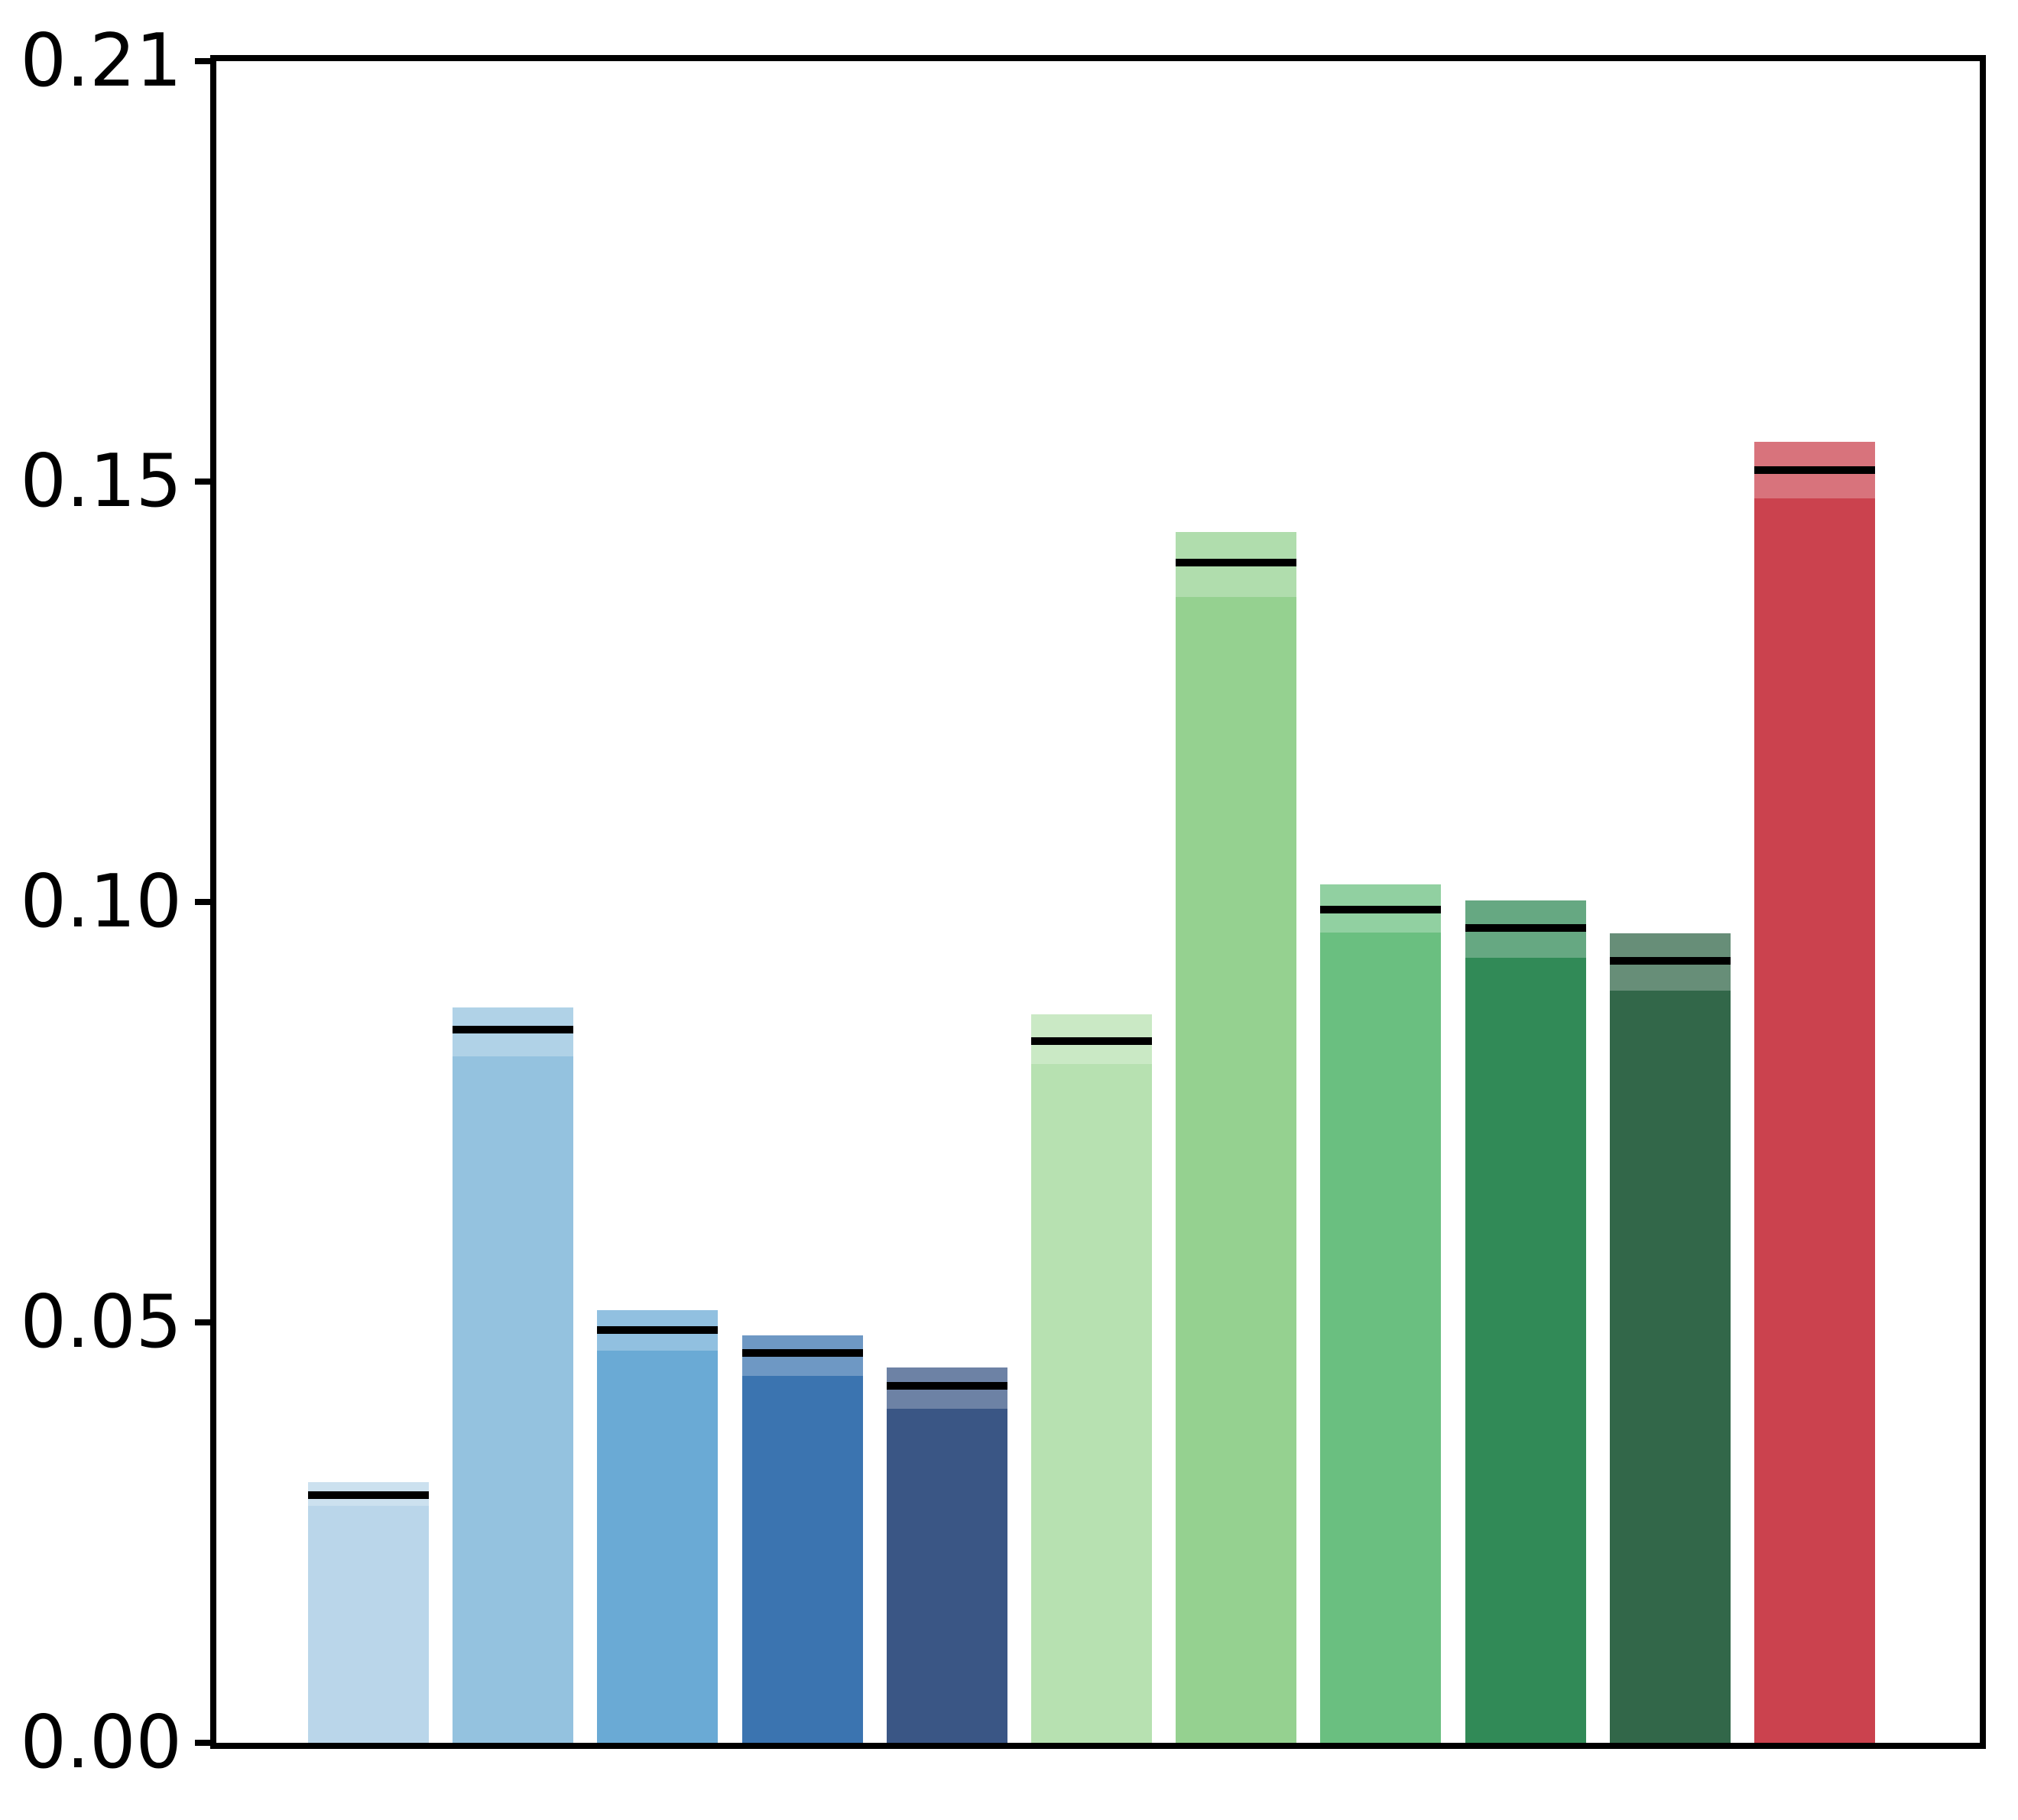 Image resolution: width=2018 pixels, height=1820 pixels. Describe the element at coordinates (101, 1322) in the screenshot. I see `y-tick-label: 0.05` at that location.